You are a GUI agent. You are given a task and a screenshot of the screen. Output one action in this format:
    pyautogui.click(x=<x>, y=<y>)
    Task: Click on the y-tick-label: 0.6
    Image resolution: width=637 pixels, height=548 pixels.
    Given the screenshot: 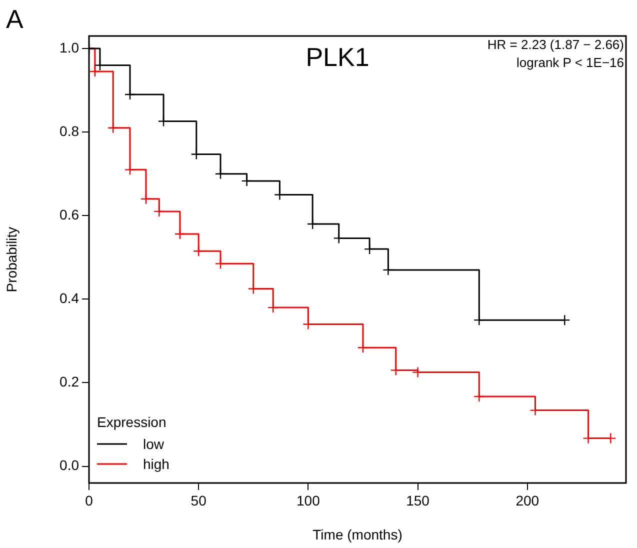 What is the action you would take?
    pyautogui.click(x=70, y=214)
    